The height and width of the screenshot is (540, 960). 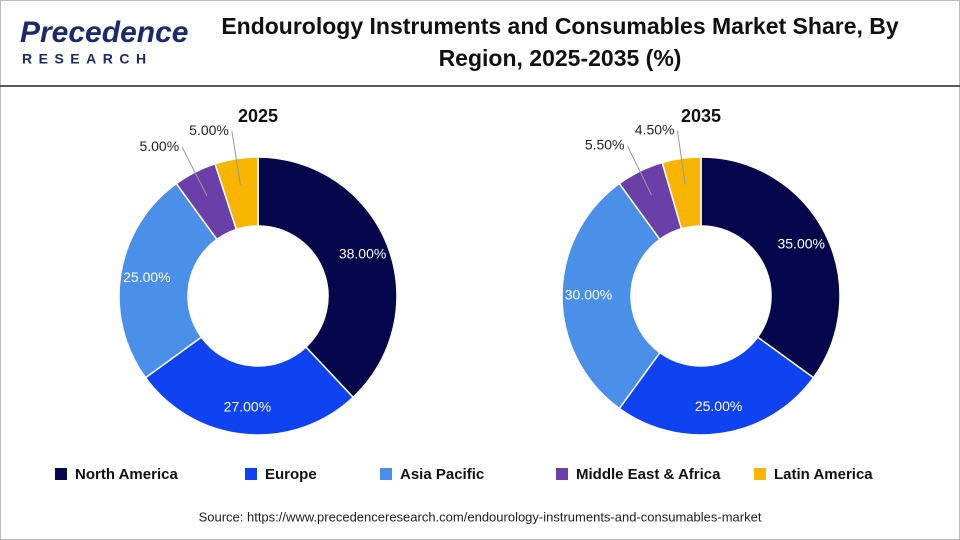 What do you see at coordinates (800, 244) in the screenshot?
I see `value-label: 35.00%` at bounding box center [800, 244].